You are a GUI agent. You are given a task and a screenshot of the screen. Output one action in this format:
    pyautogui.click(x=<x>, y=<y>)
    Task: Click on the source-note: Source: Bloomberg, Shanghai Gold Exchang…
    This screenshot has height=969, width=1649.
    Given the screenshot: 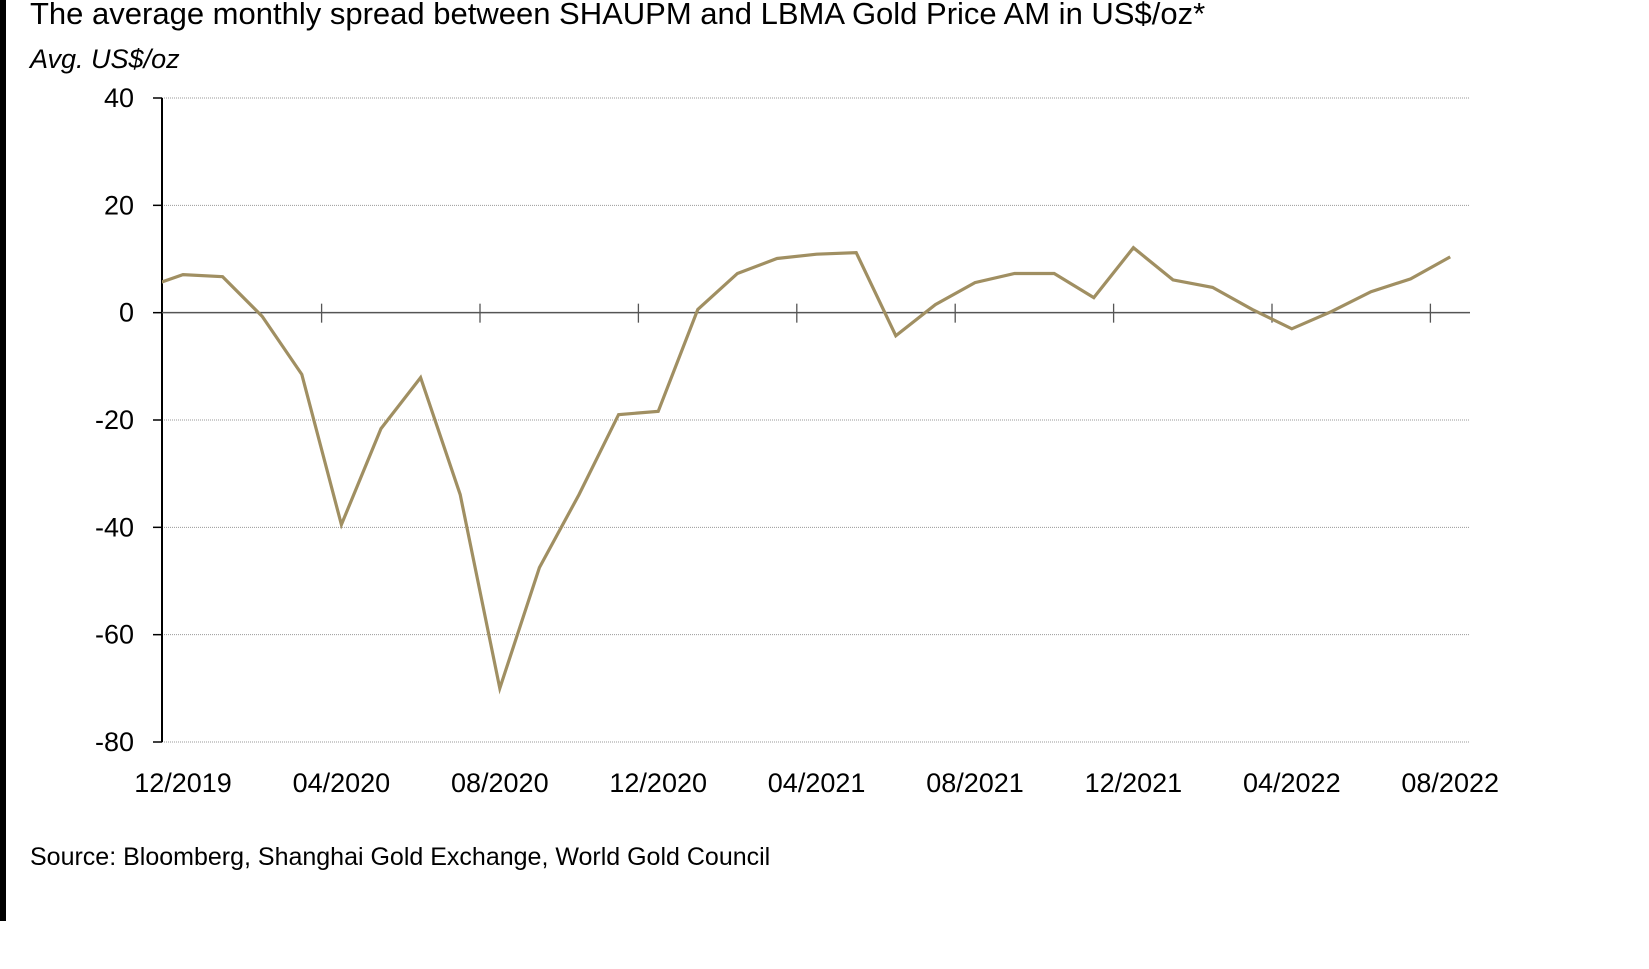 What is the action you would take?
    pyautogui.click(x=400, y=857)
    